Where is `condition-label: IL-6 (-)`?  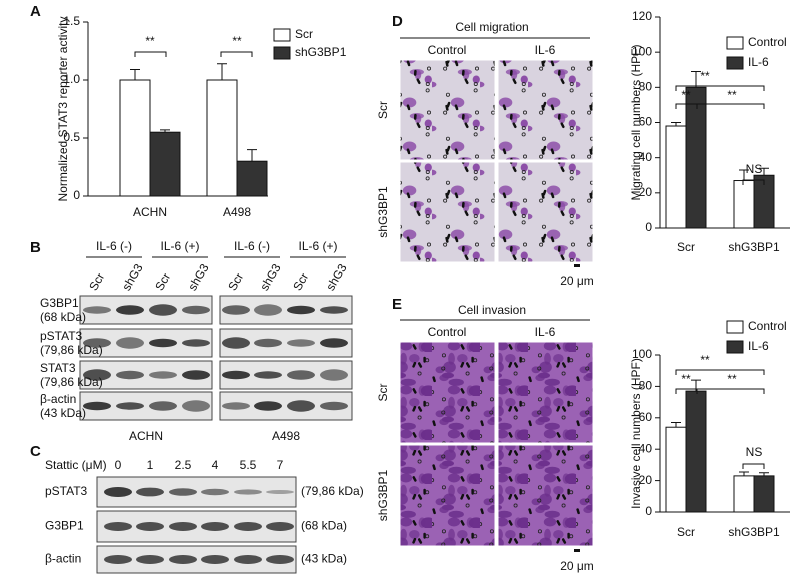 condition-label: IL-6 (-) is located at coordinates (114, 246).